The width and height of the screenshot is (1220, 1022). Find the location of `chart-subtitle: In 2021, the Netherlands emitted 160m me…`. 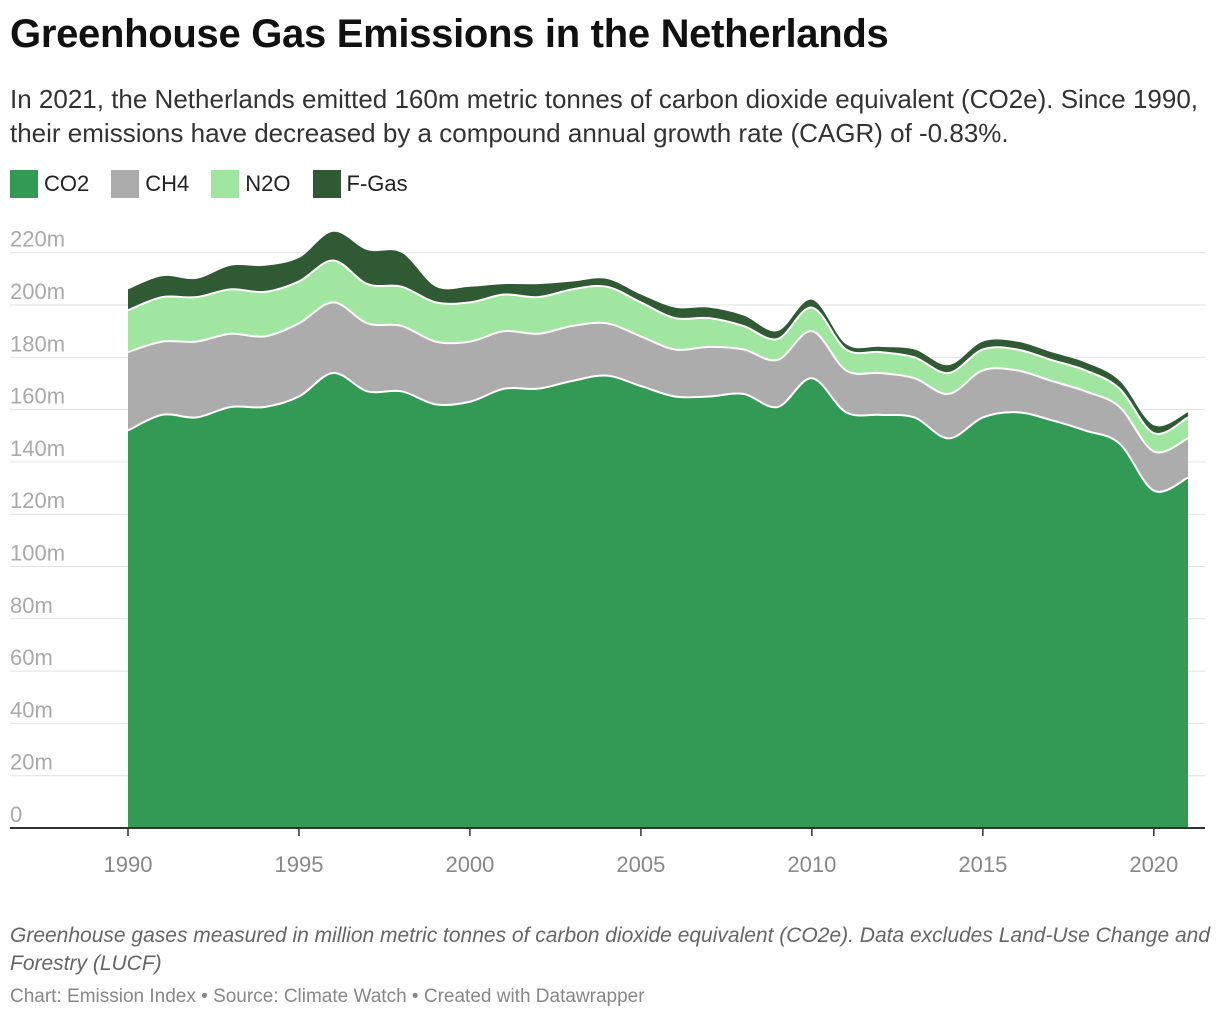

chart-subtitle: In 2021, the Netherlands emitted 160m me… is located at coordinates (604, 116).